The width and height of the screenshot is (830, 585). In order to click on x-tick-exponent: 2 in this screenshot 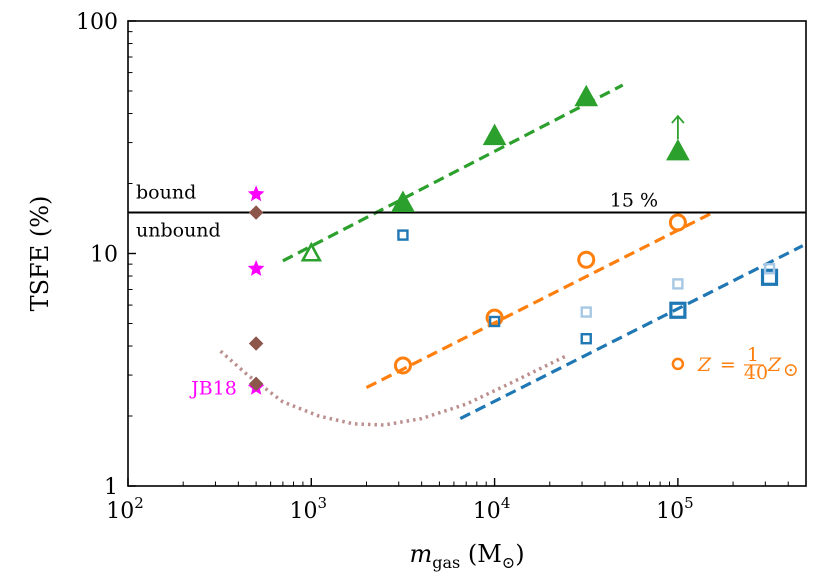, I will do `click(139, 503)`.